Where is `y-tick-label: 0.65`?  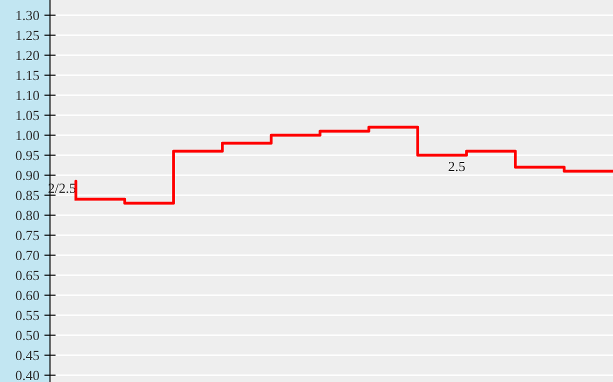 y-tick-label: 0.65 is located at coordinates (28, 275).